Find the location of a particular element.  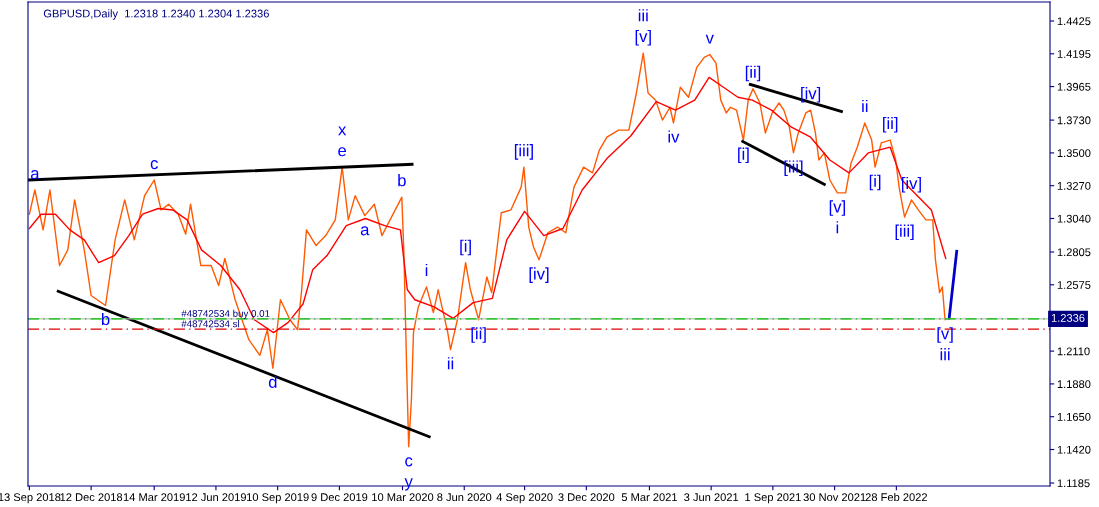

x-tick-label: 10 Sep 2019 is located at coordinates (278, 498).